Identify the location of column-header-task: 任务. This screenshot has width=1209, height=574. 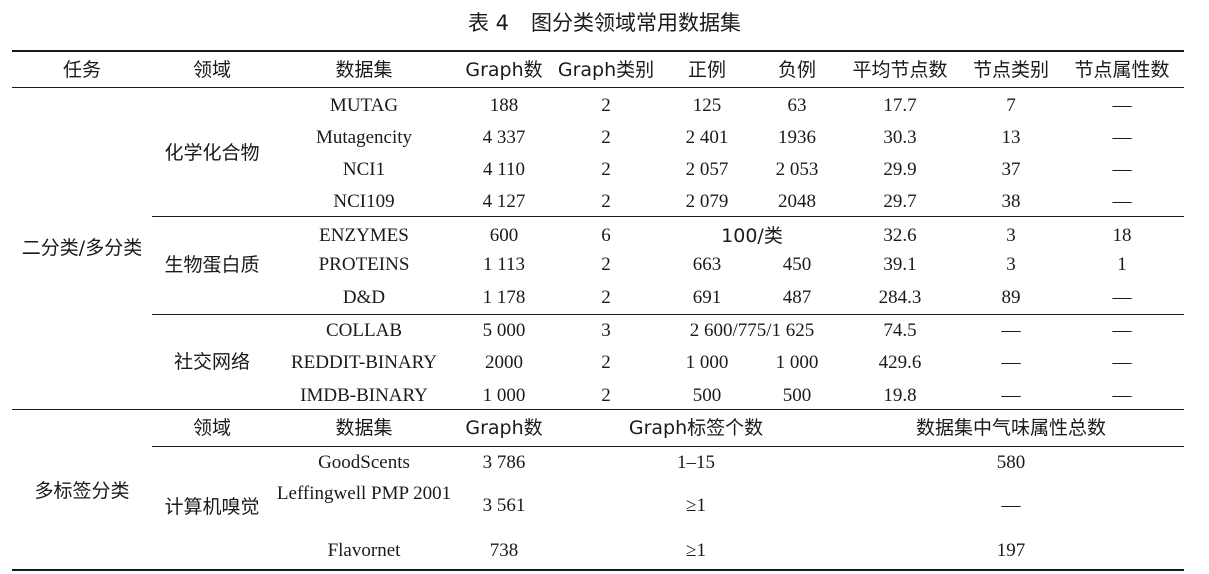
(82, 70).